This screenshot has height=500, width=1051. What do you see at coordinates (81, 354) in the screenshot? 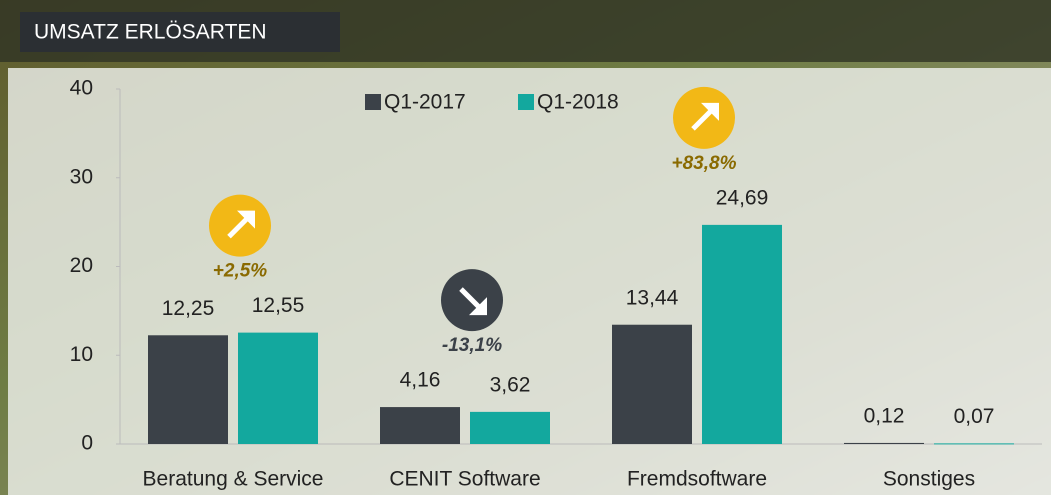
I see `y-tick-label: 10` at bounding box center [81, 354].